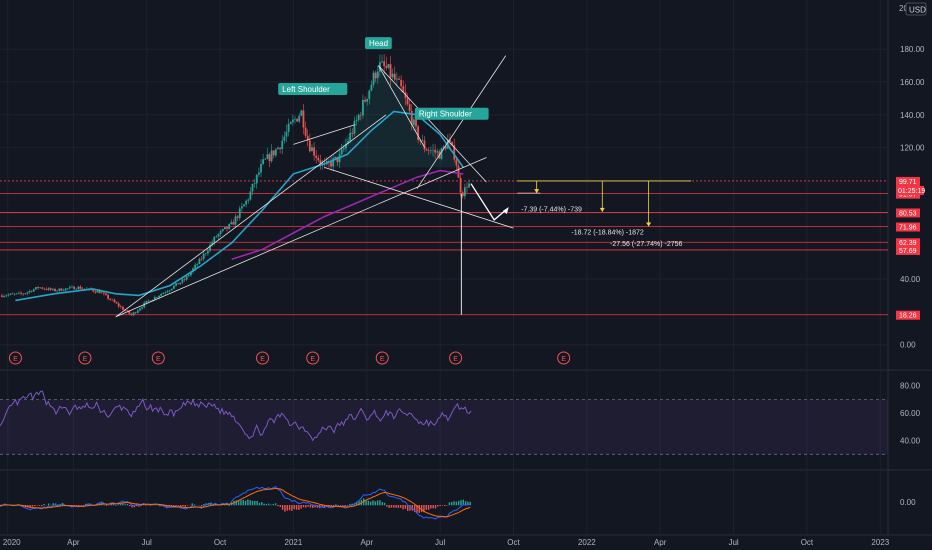 This screenshot has height=550, width=932. I want to click on support-trend-line, so click(301, 237).